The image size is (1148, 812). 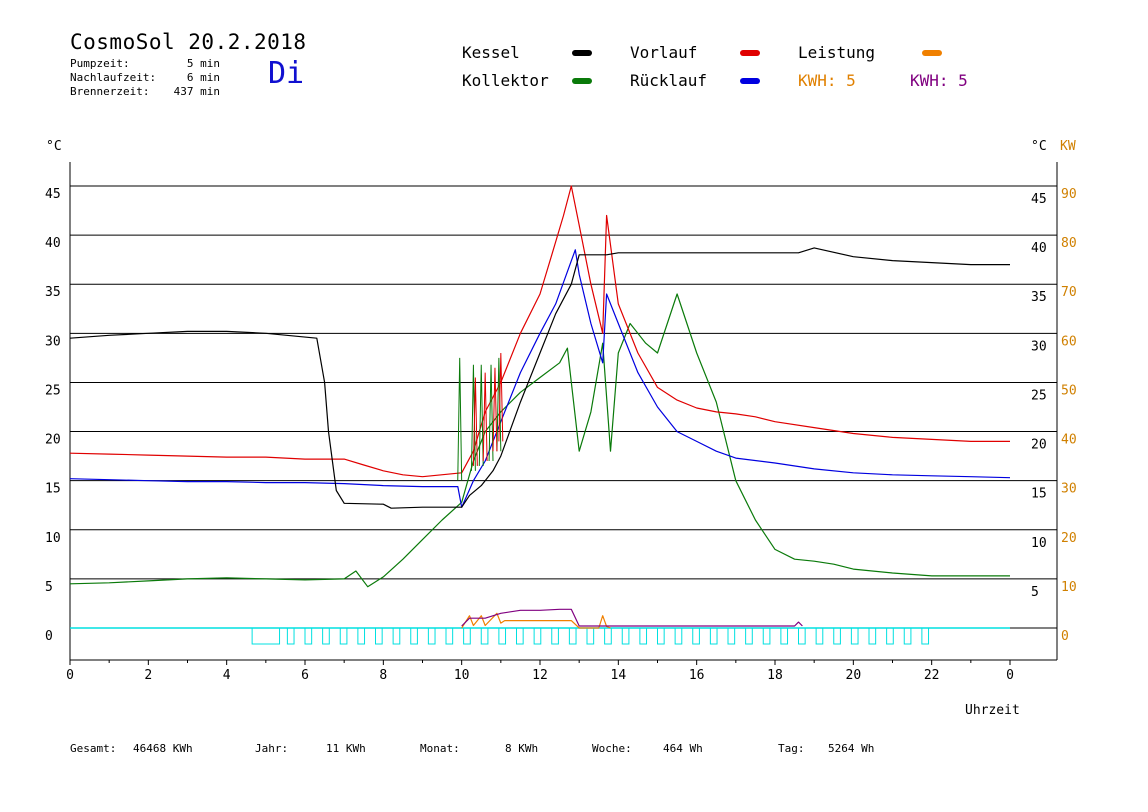 I want to click on y-tick-label-right: 15, so click(x=1039, y=494).